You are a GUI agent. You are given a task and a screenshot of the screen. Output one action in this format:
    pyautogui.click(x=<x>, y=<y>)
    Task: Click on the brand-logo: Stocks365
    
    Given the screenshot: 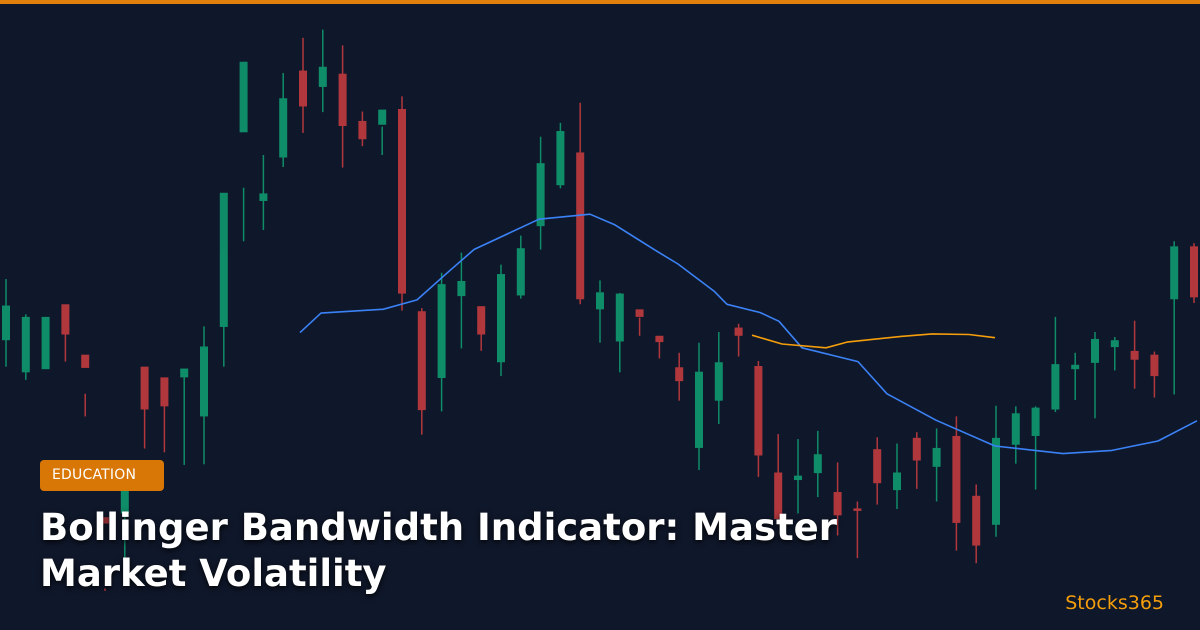 What is the action you would take?
    pyautogui.click(x=1114, y=603)
    